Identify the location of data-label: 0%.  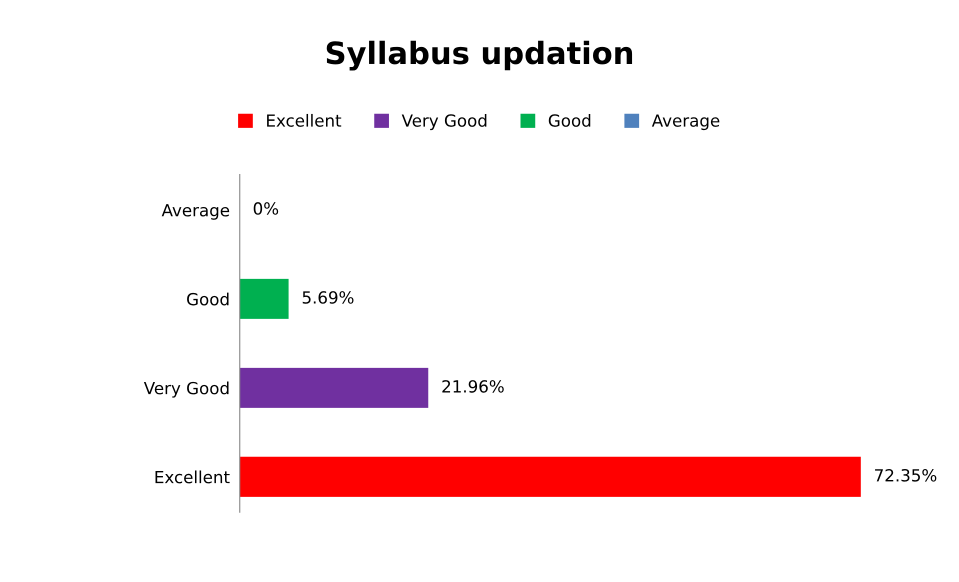
(266, 208).